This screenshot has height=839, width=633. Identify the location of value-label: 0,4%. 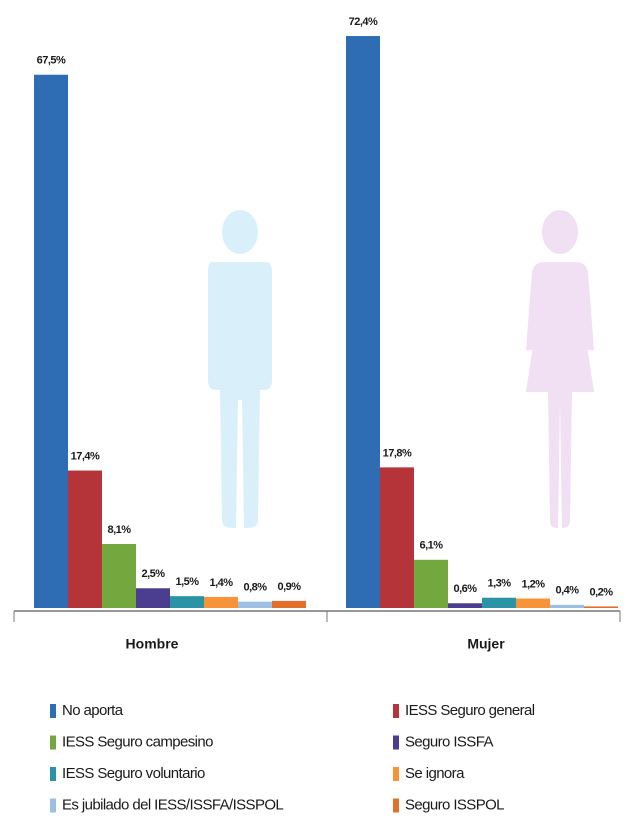
(567, 591).